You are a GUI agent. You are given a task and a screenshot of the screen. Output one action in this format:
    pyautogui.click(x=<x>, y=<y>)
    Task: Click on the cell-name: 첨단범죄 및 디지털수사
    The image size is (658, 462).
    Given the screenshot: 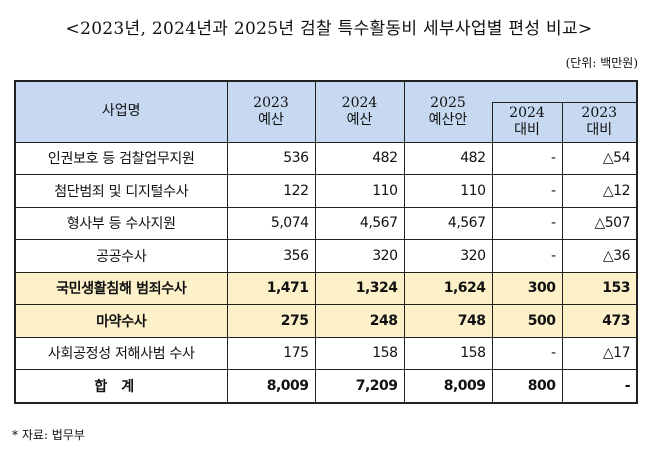 What is the action you would take?
    pyautogui.click(x=121, y=191)
    